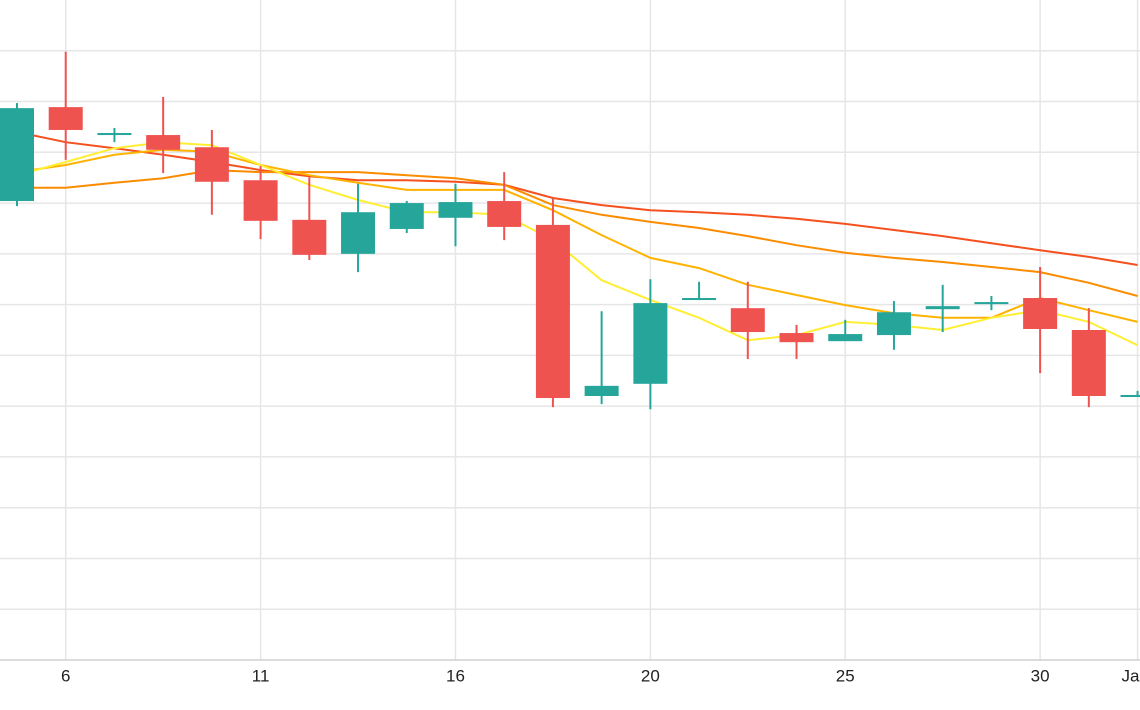  What do you see at coordinates (1131, 675) in the screenshot?
I see `x-tick-label: Ja` at bounding box center [1131, 675].